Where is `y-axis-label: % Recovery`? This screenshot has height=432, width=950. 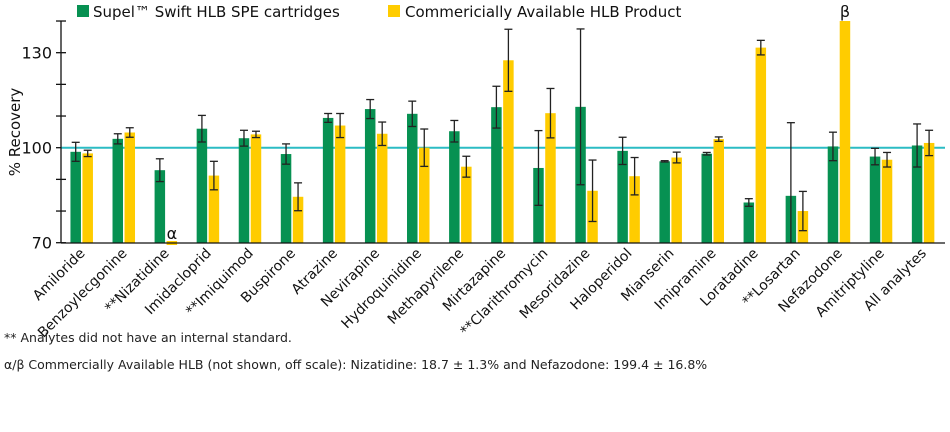
y-axis-label: % Recovery is located at coordinates (15, 132).